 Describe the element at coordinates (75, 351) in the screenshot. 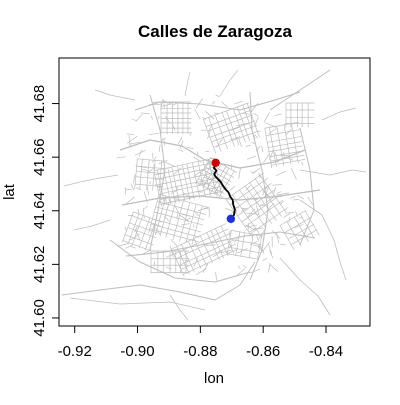

I see `x-tick-label: -0.92` at that location.